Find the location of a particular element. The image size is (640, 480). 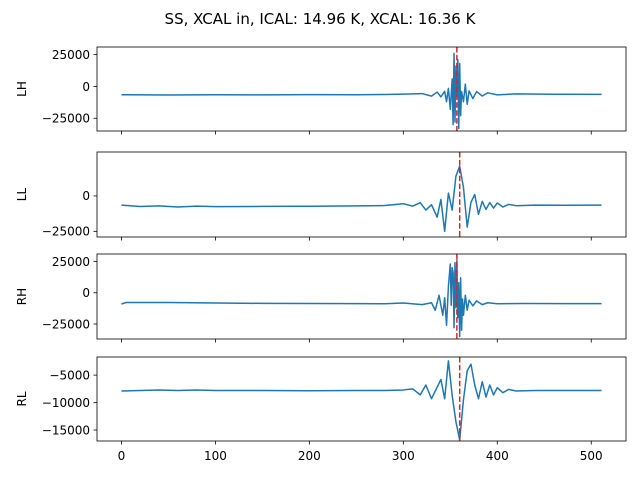

ylabel-rh: RH is located at coordinates (22, 296).